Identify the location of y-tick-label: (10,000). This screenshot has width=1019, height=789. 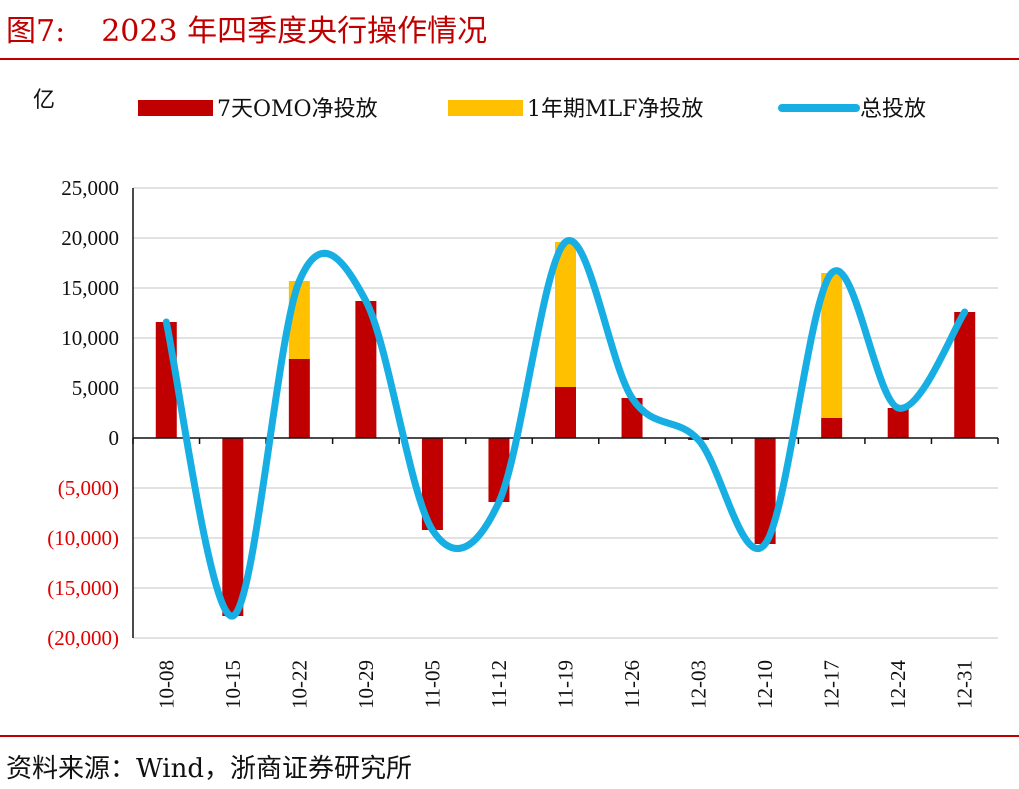
(83, 538).